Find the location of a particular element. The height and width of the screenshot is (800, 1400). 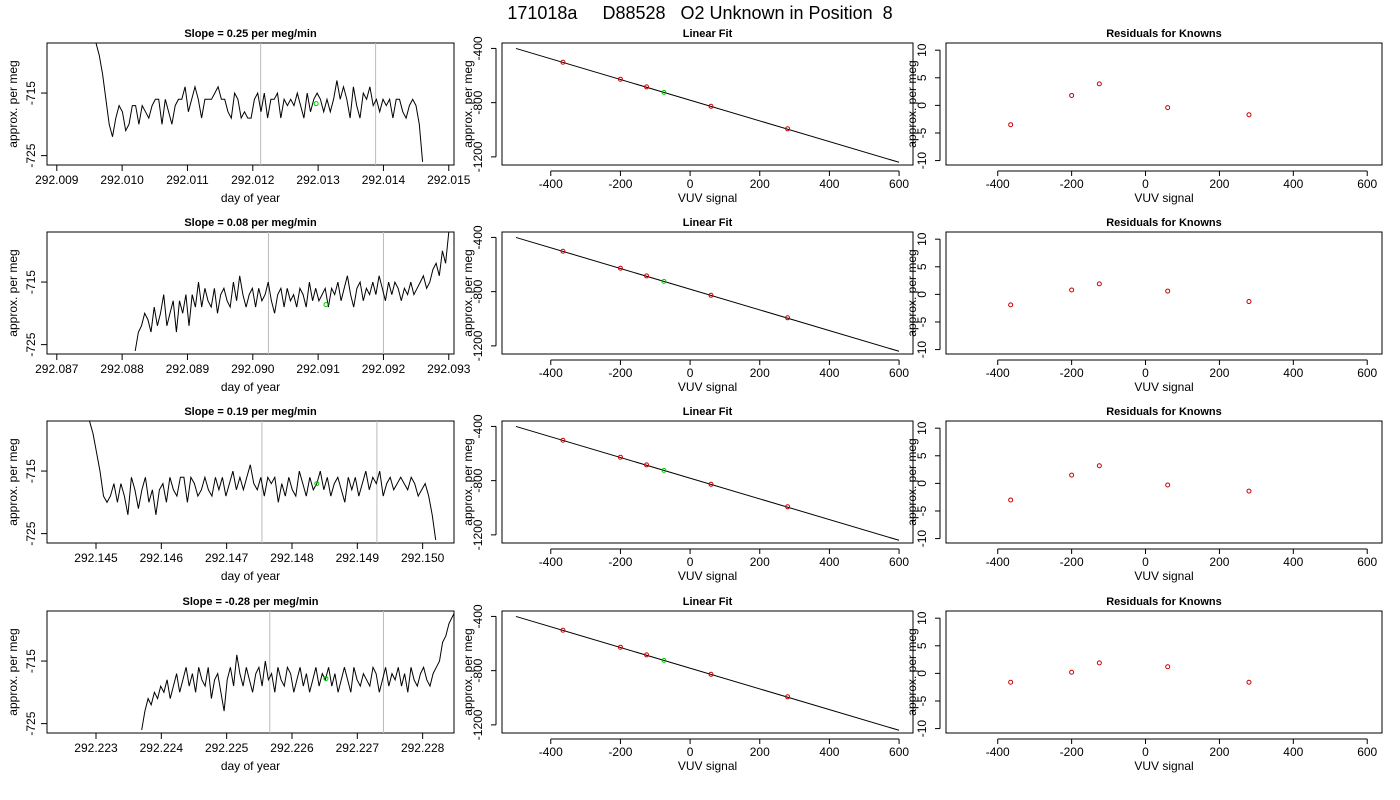

unknown-point is located at coordinates (664, 660).